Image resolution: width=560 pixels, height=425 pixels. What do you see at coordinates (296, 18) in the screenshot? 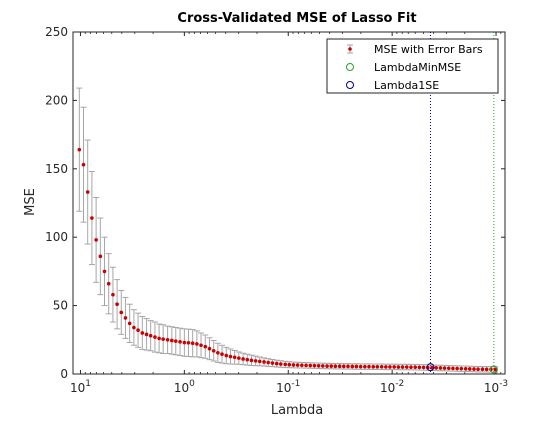
I see `chart-title: Cross-Validated MSE of Lasso Fit` at bounding box center [296, 18].